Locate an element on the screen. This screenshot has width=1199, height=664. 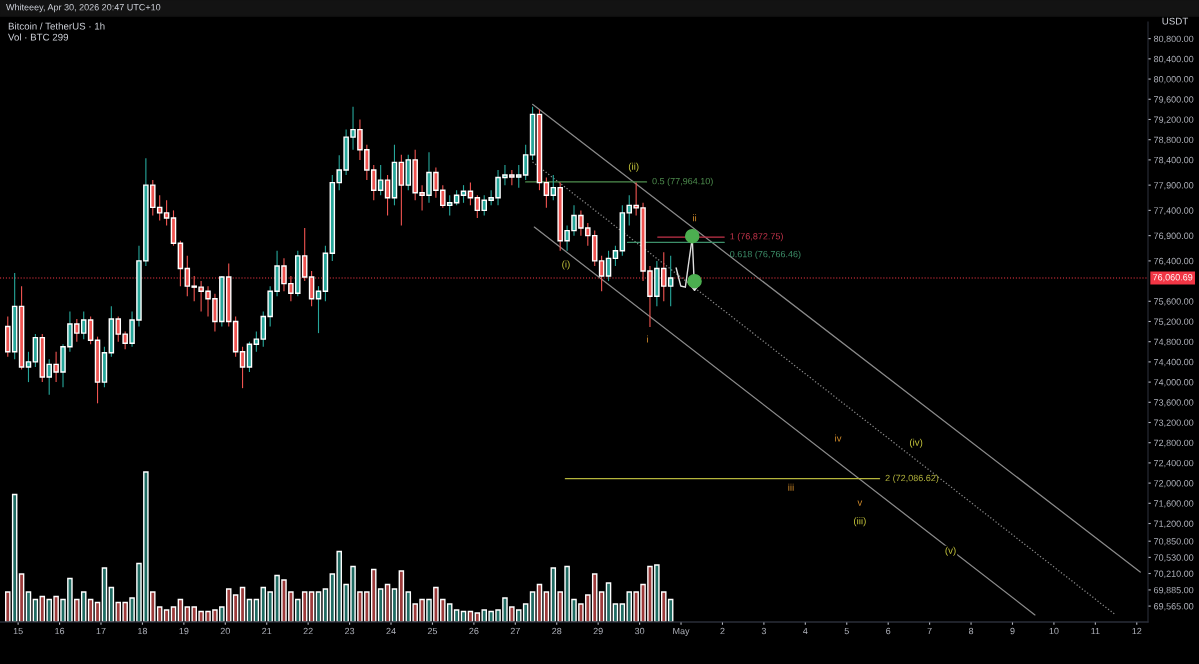
series-label: 1 (76,872.75) is located at coordinates (756, 237).